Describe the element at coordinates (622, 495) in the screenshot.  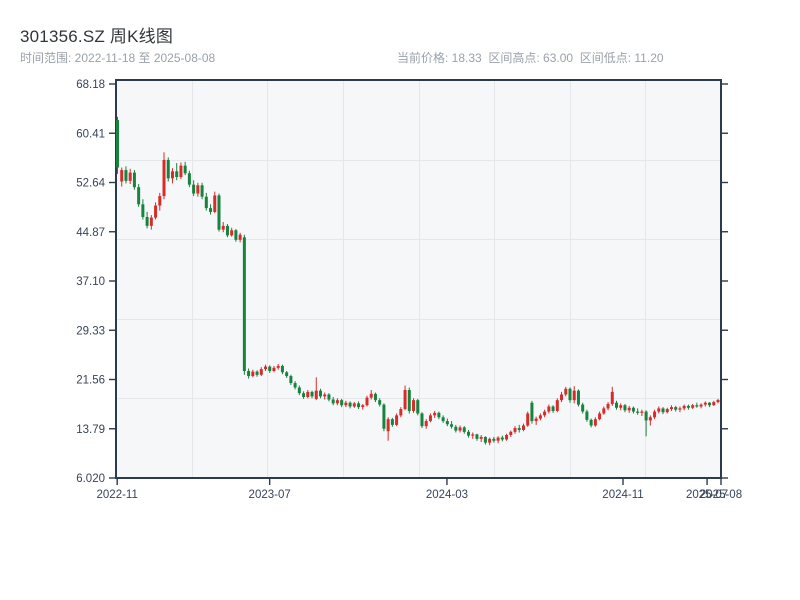
I see `x-axis-label: 2024-11` at that location.